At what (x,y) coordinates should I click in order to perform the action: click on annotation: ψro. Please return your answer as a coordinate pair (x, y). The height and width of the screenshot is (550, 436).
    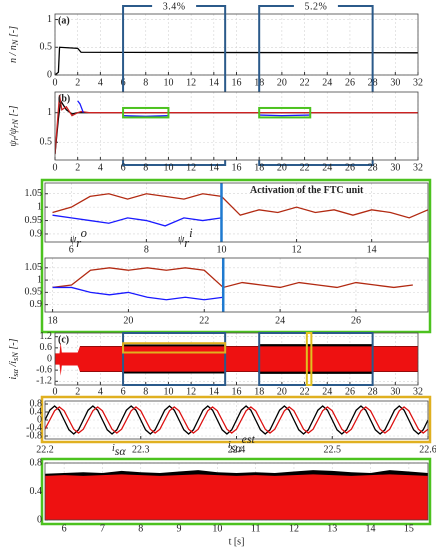
    Looking at the image, I should click on (78, 238).